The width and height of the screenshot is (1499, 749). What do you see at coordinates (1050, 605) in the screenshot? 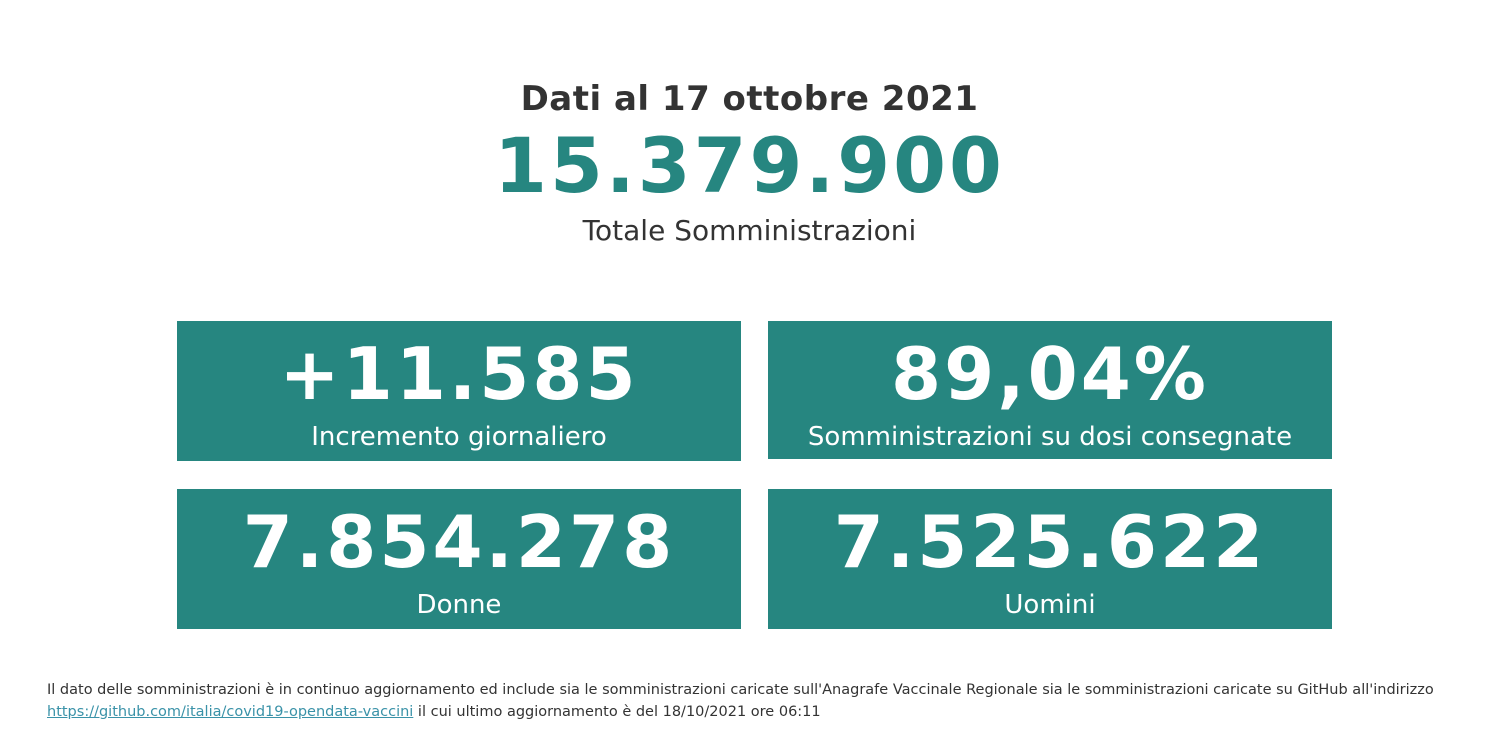
I see `men-label: Uomini` at bounding box center [1050, 605].